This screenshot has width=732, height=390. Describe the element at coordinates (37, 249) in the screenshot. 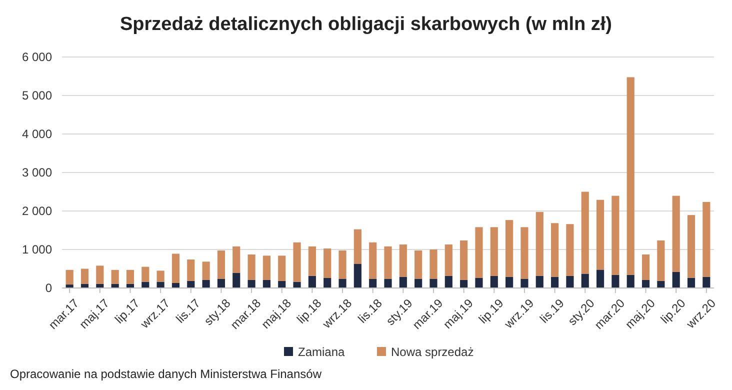

I see `y-tick-label: 1 000` at that location.